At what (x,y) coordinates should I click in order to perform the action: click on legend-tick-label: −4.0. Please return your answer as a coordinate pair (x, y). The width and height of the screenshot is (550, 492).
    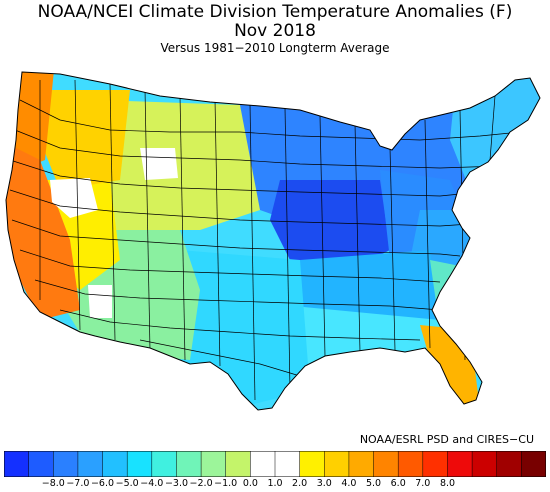
    Looking at the image, I should click on (152, 483).